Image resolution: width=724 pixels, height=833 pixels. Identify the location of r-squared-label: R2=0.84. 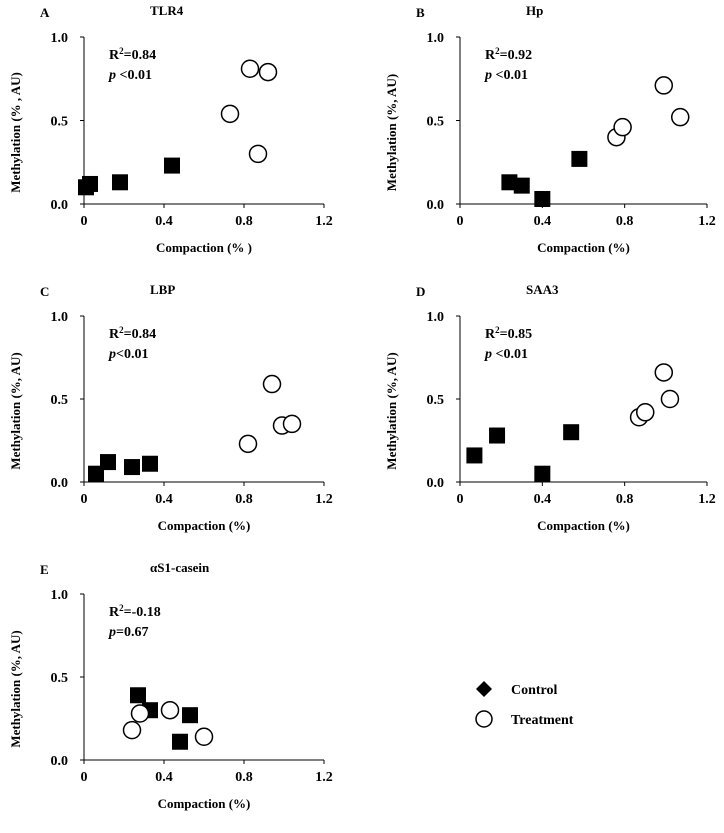
(132, 54).